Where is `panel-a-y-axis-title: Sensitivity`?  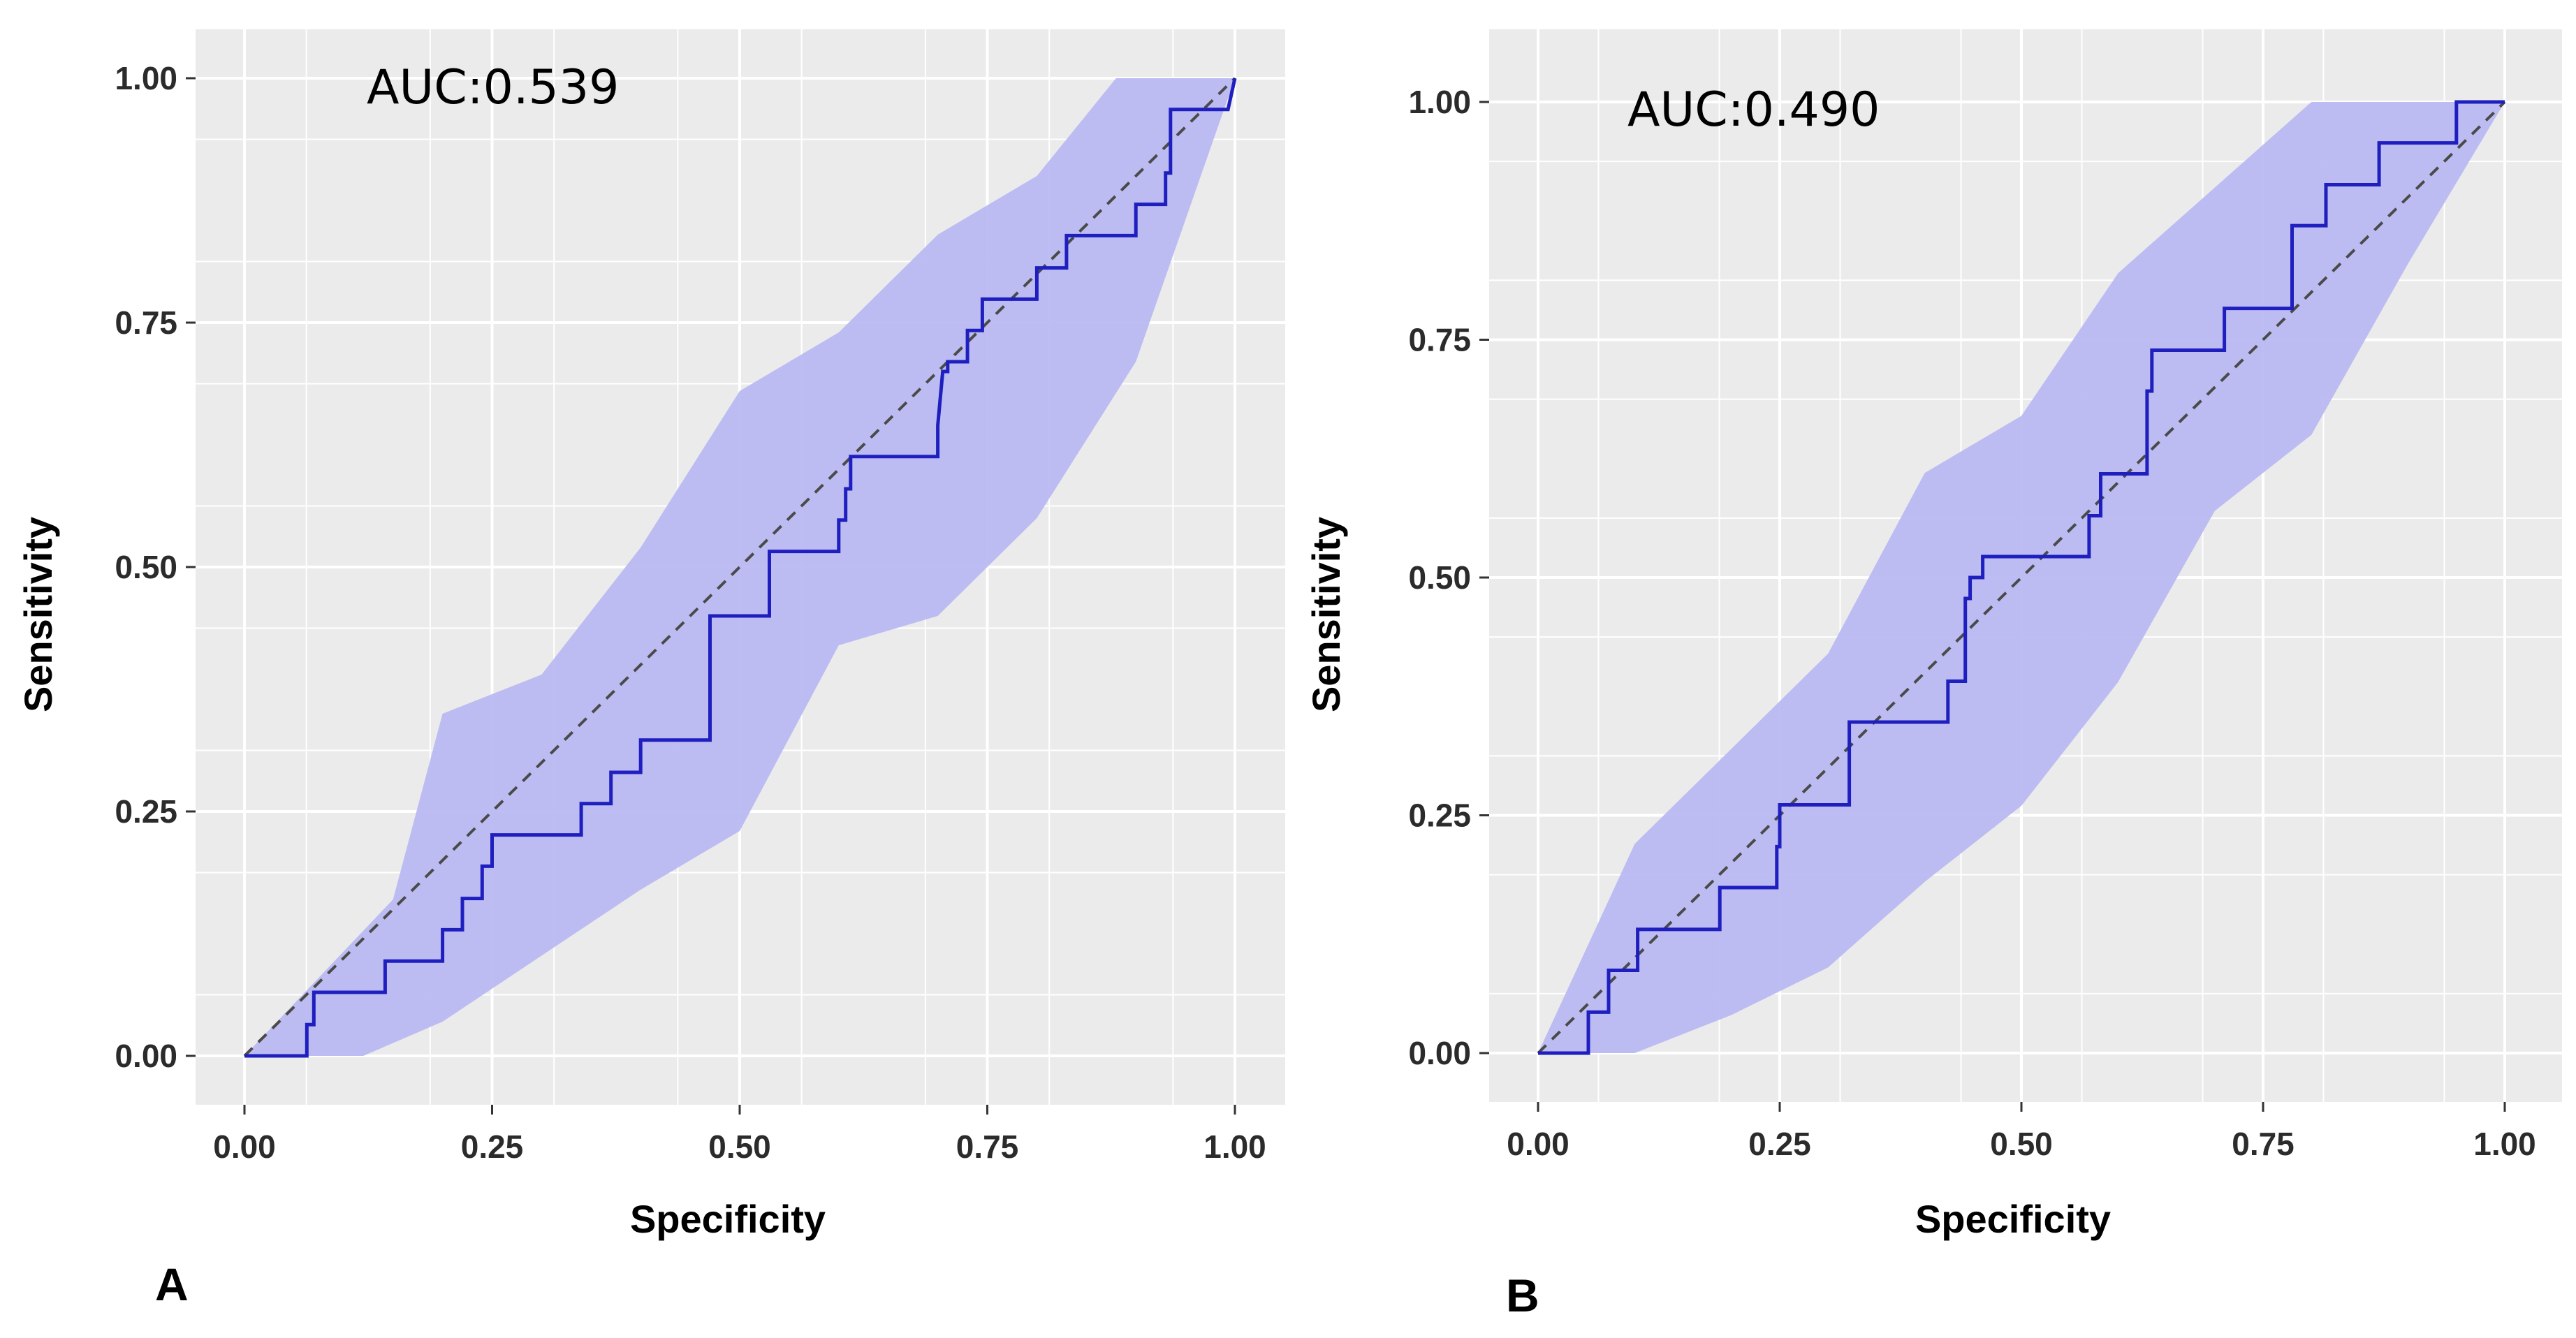
panel-a-y-axis-title: Sensitivity is located at coordinates (38, 614).